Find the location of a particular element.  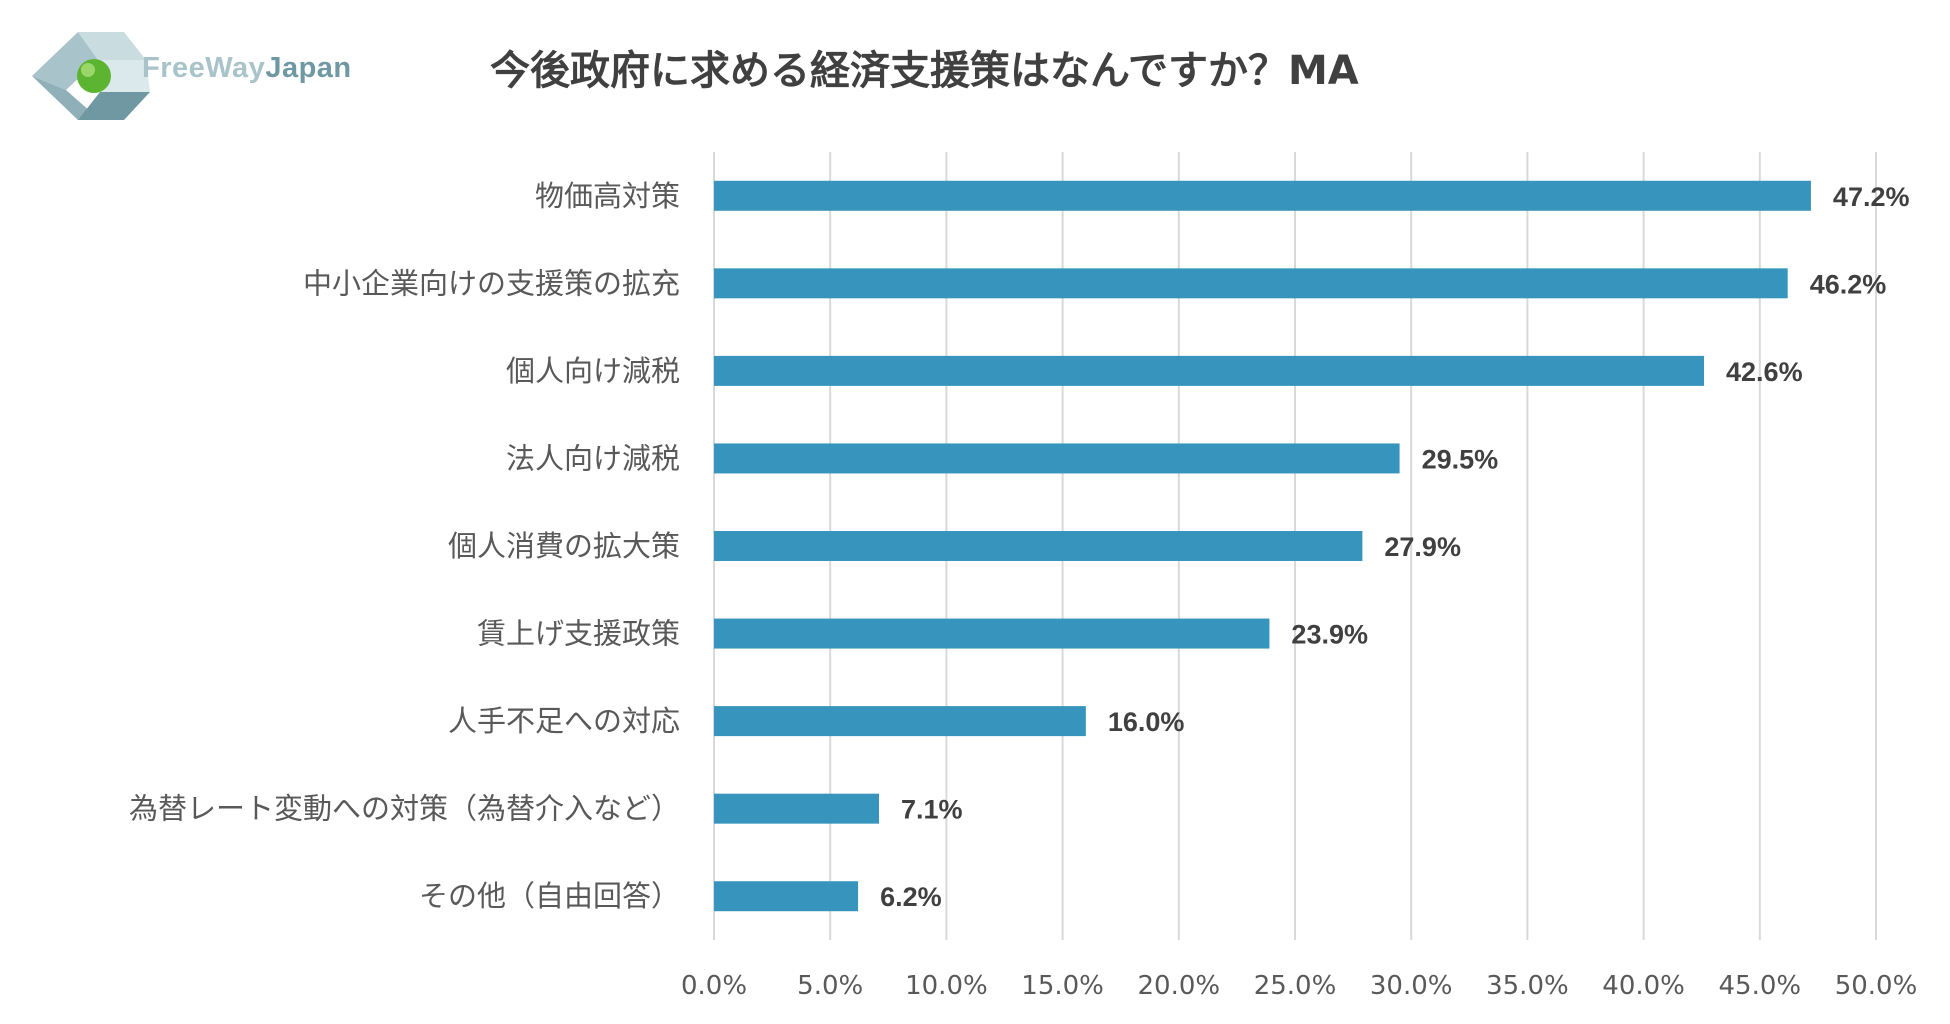

x-tick-label: 10.0% is located at coordinates (946, 986).